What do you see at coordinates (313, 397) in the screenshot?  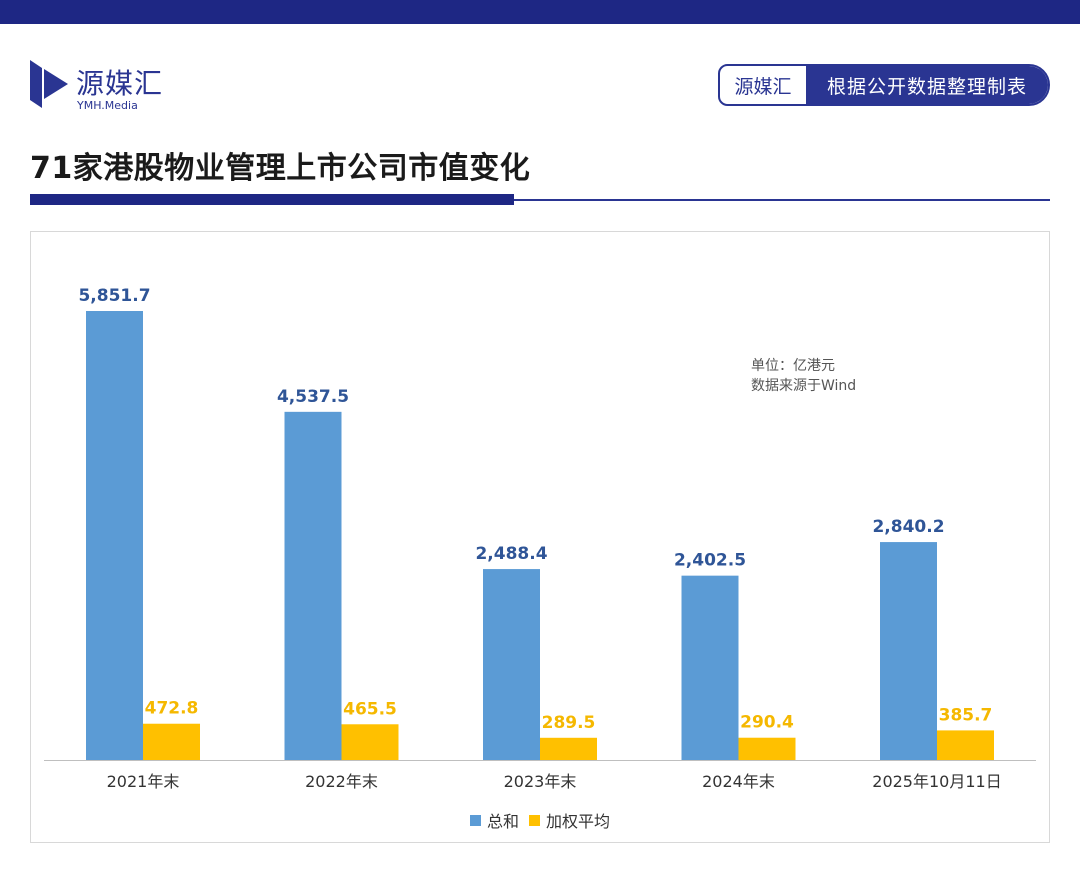 I see `data-label-total-2: 4,537.5` at bounding box center [313, 397].